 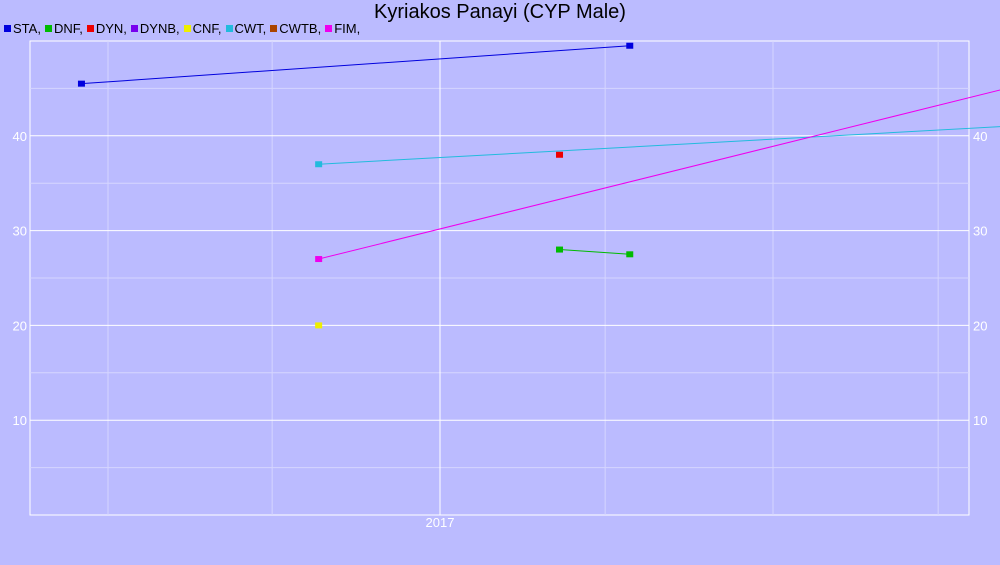 I want to click on legend-label: FIM,, so click(x=347, y=28).